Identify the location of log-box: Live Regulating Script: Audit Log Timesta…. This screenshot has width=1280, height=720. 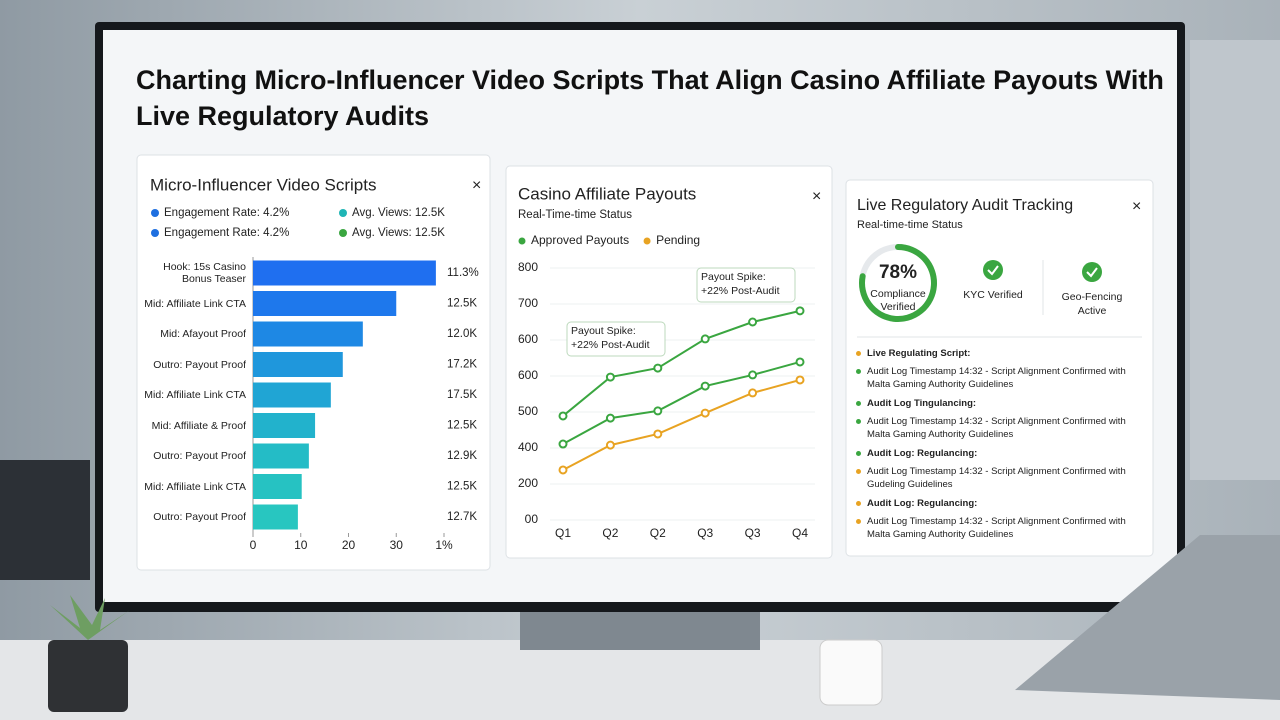
(1001, 444).